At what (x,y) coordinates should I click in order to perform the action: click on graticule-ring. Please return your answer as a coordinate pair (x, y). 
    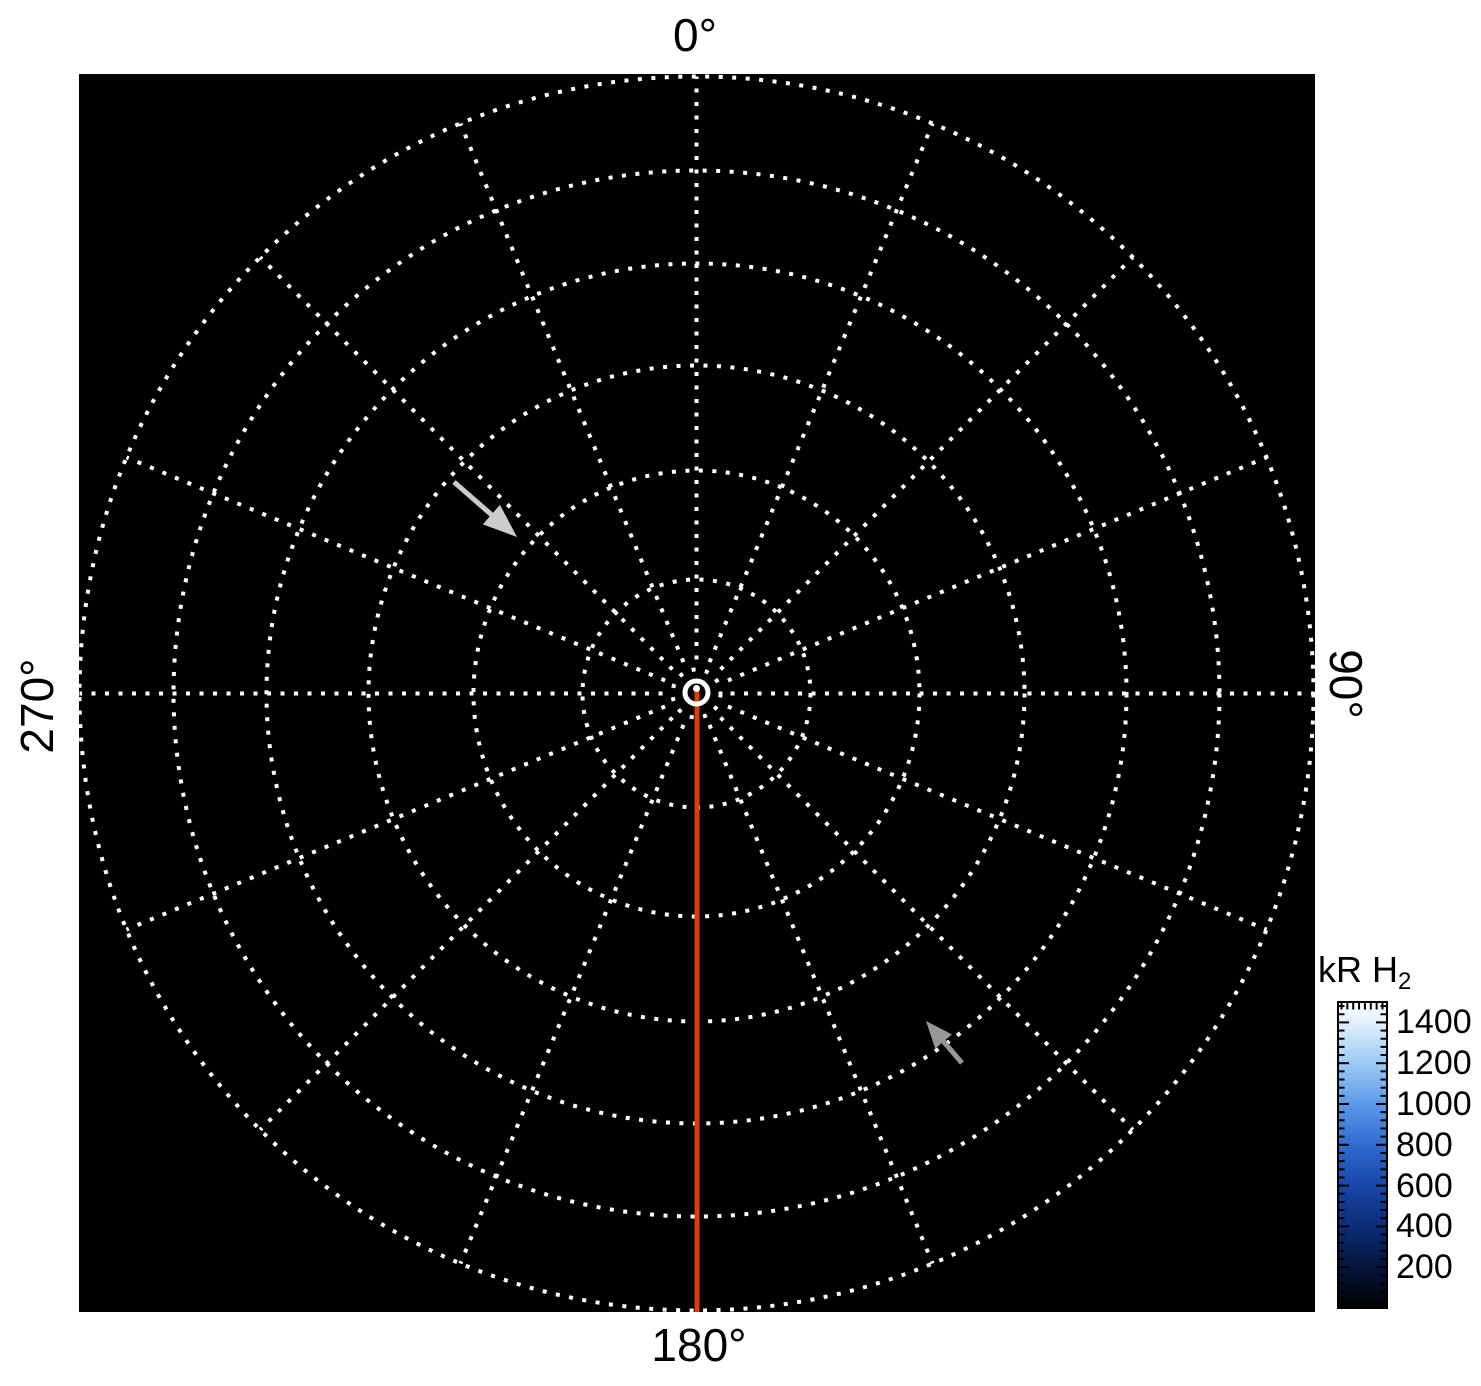
    Looking at the image, I should click on (696, 693).